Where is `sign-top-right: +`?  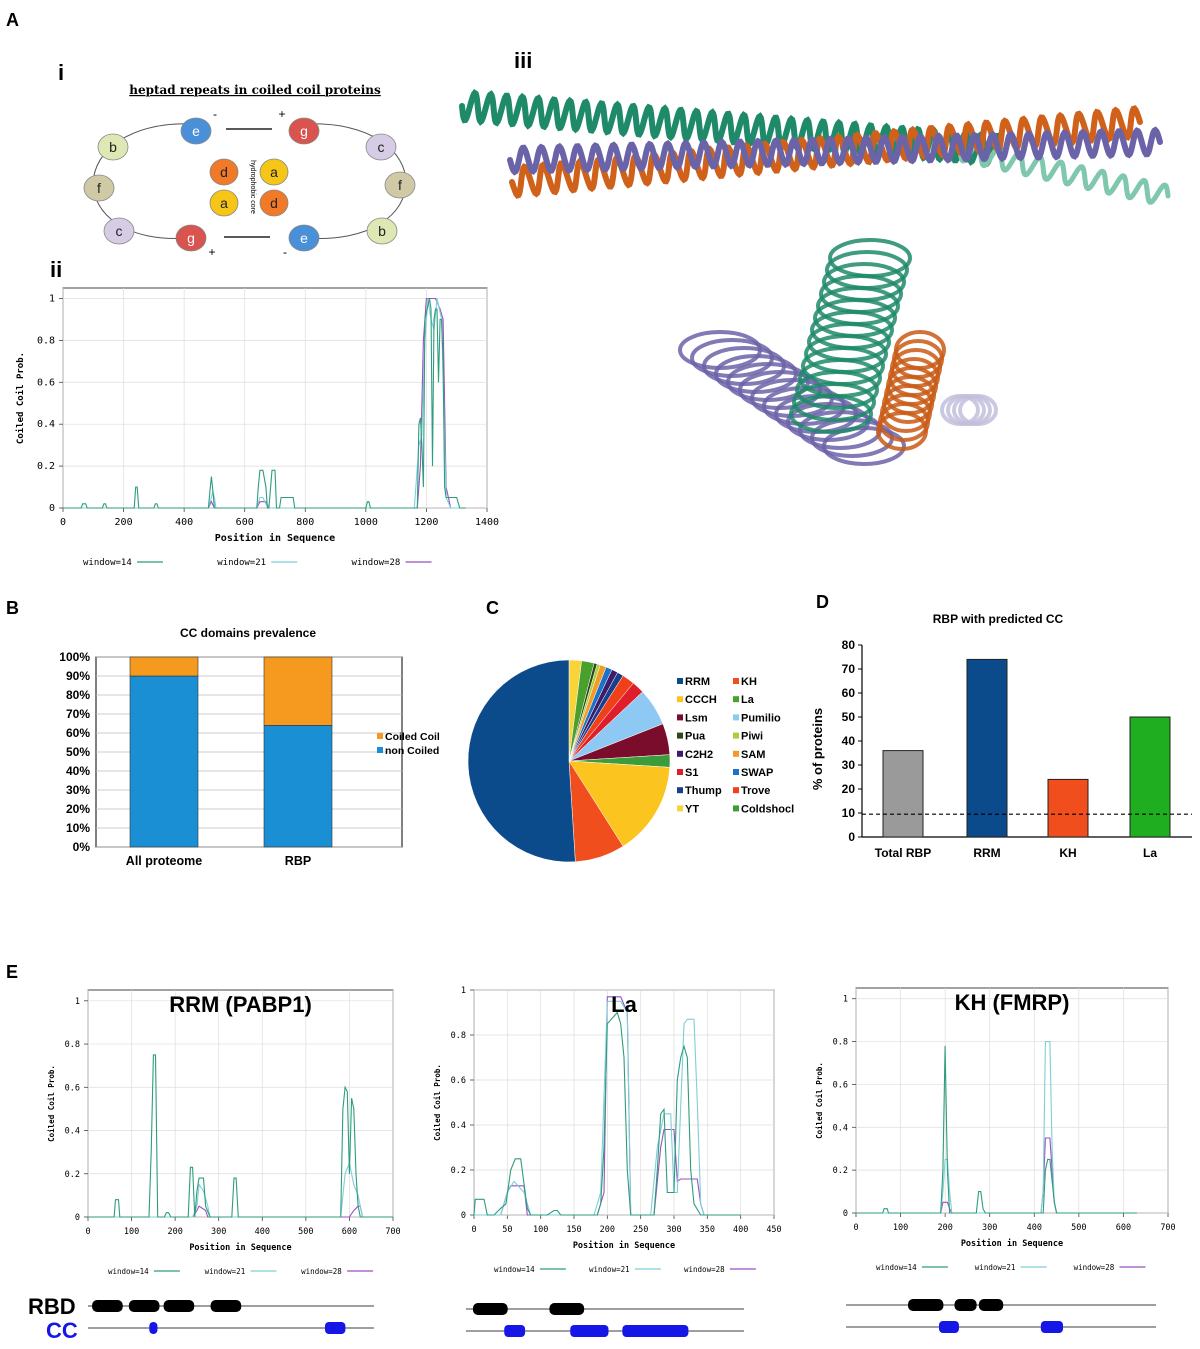
sign-top-right: + is located at coordinates (281, 114).